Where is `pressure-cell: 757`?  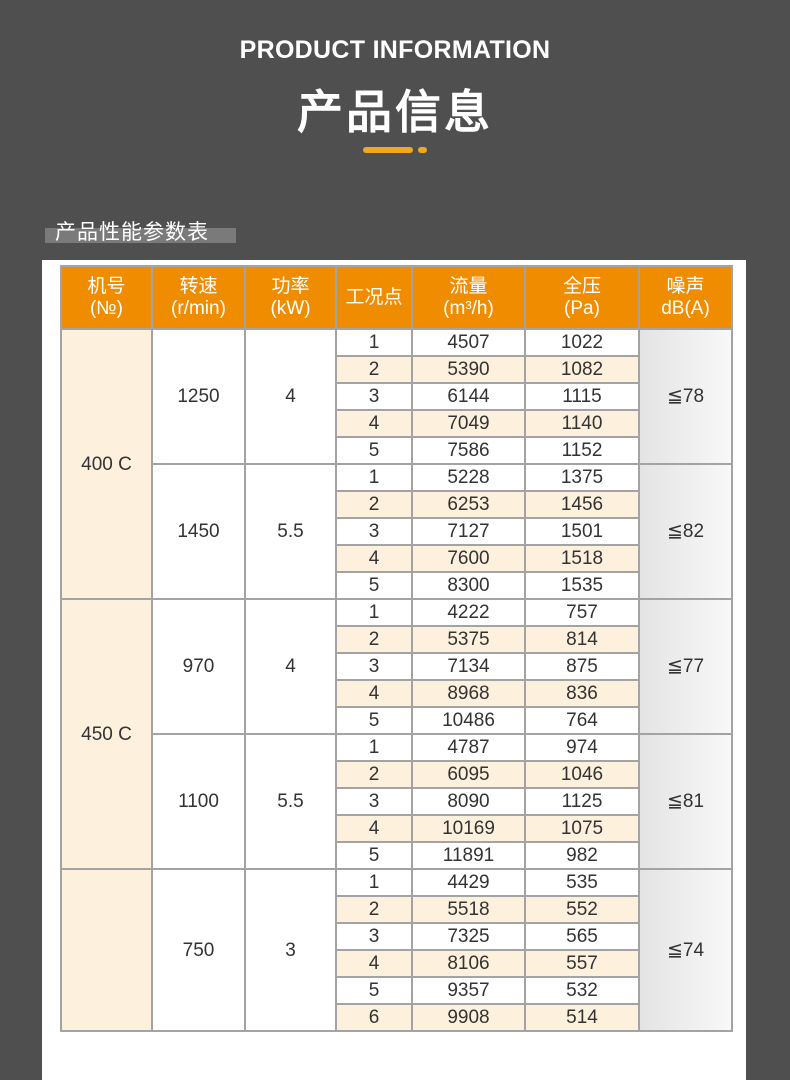
pressure-cell: 757 is located at coordinates (582, 612).